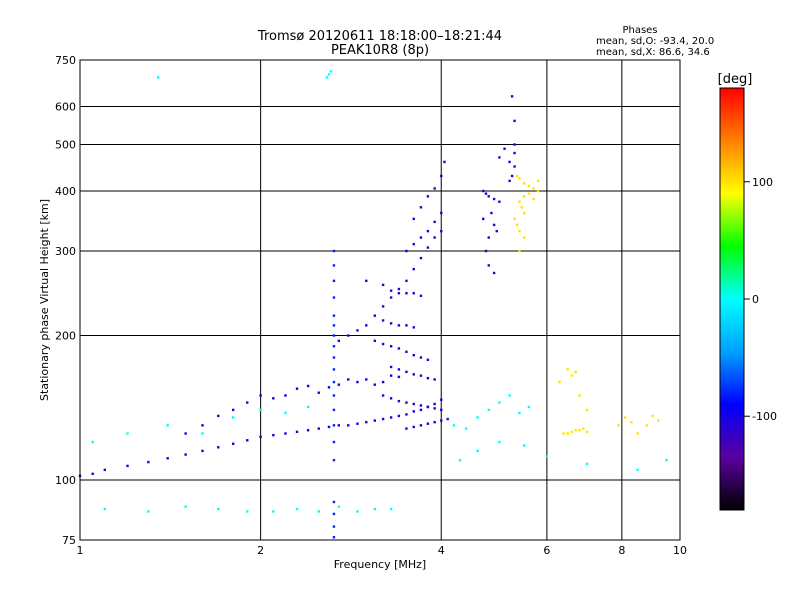  I want to click on x-tick-label: 6, so click(546, 550).